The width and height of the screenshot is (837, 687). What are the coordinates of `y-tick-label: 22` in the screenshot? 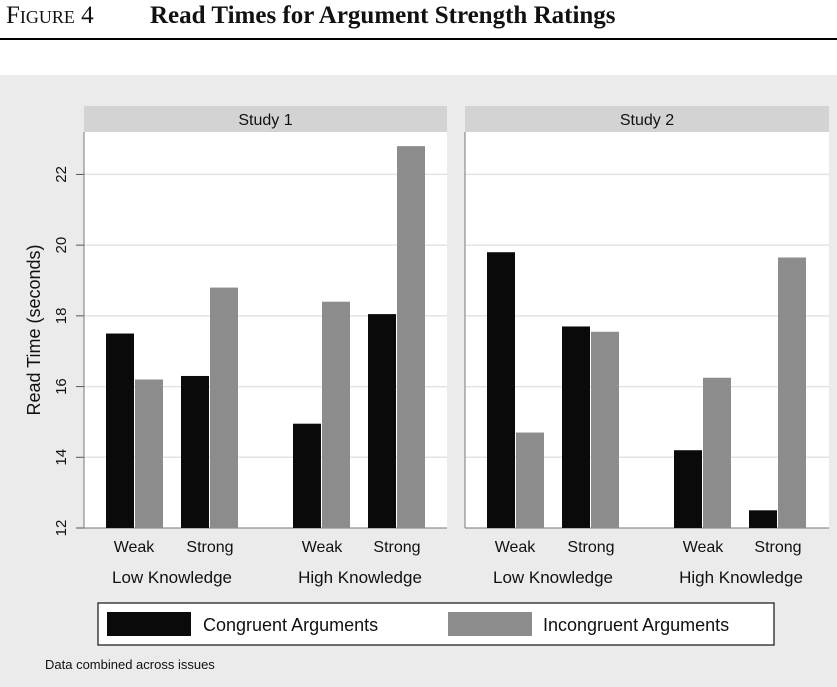 It's located at (61, 174).